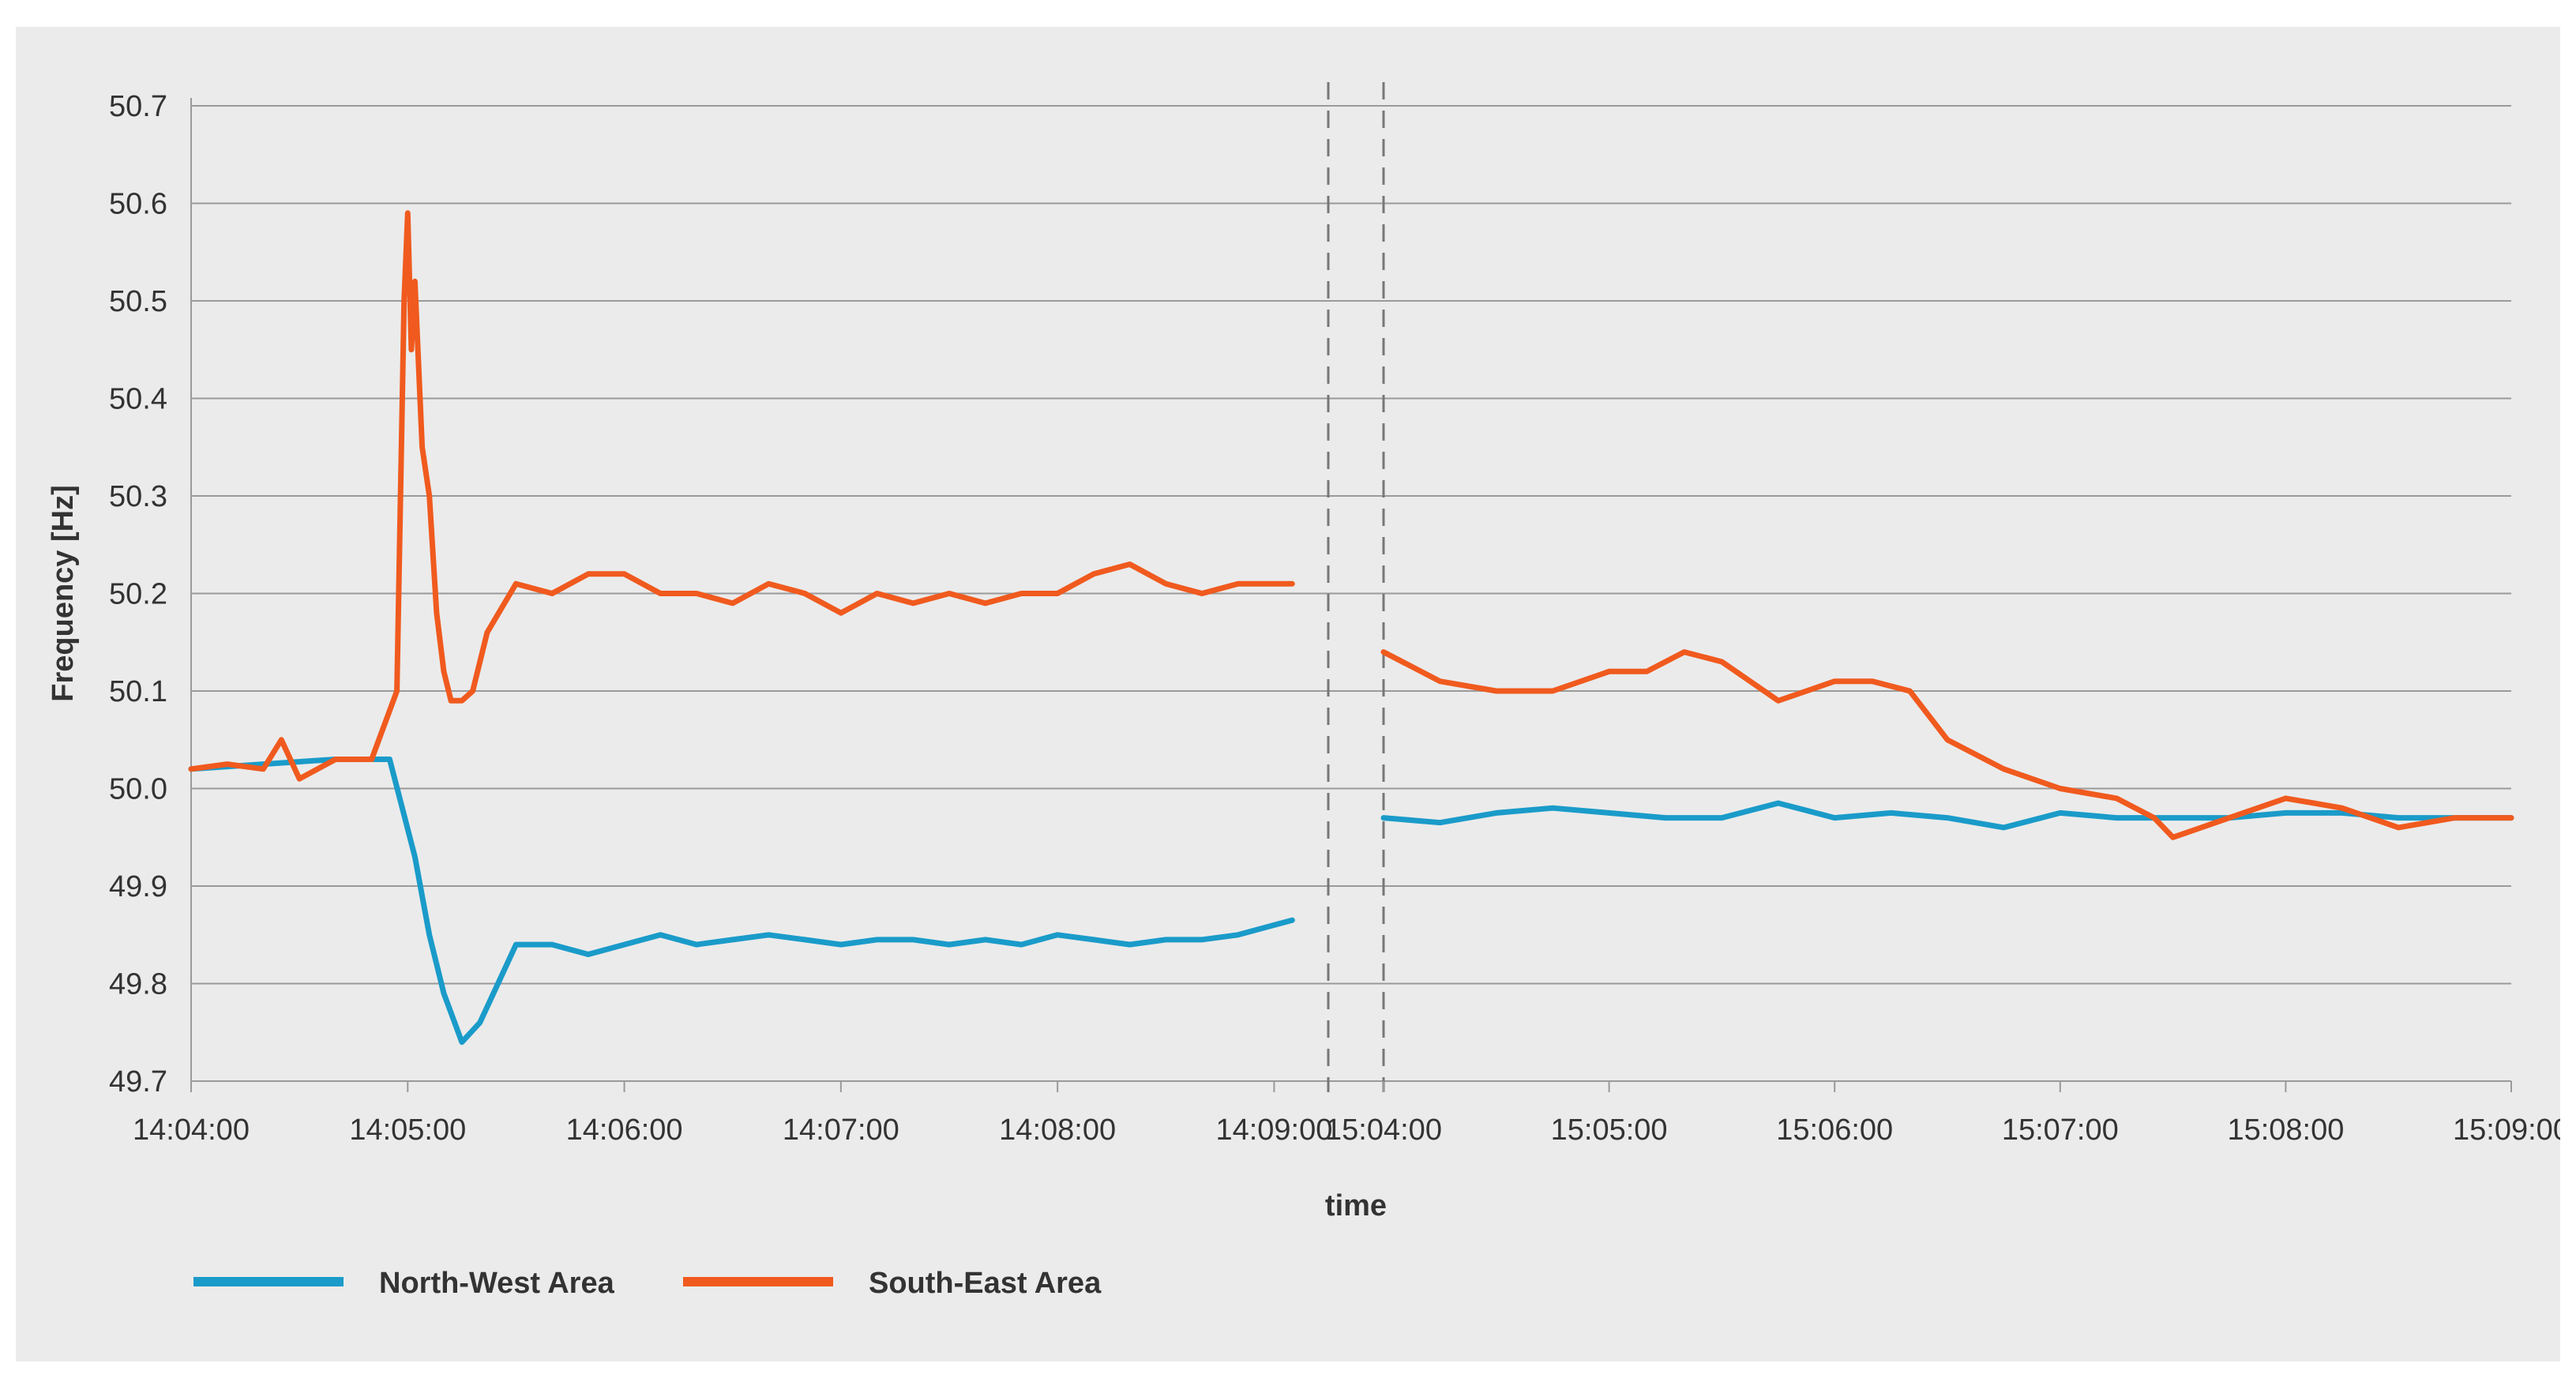 The height and width of the screenshot is (1382, 2576). I want to click on x-tick-label: 15:05:00, so click(1609, 1130).